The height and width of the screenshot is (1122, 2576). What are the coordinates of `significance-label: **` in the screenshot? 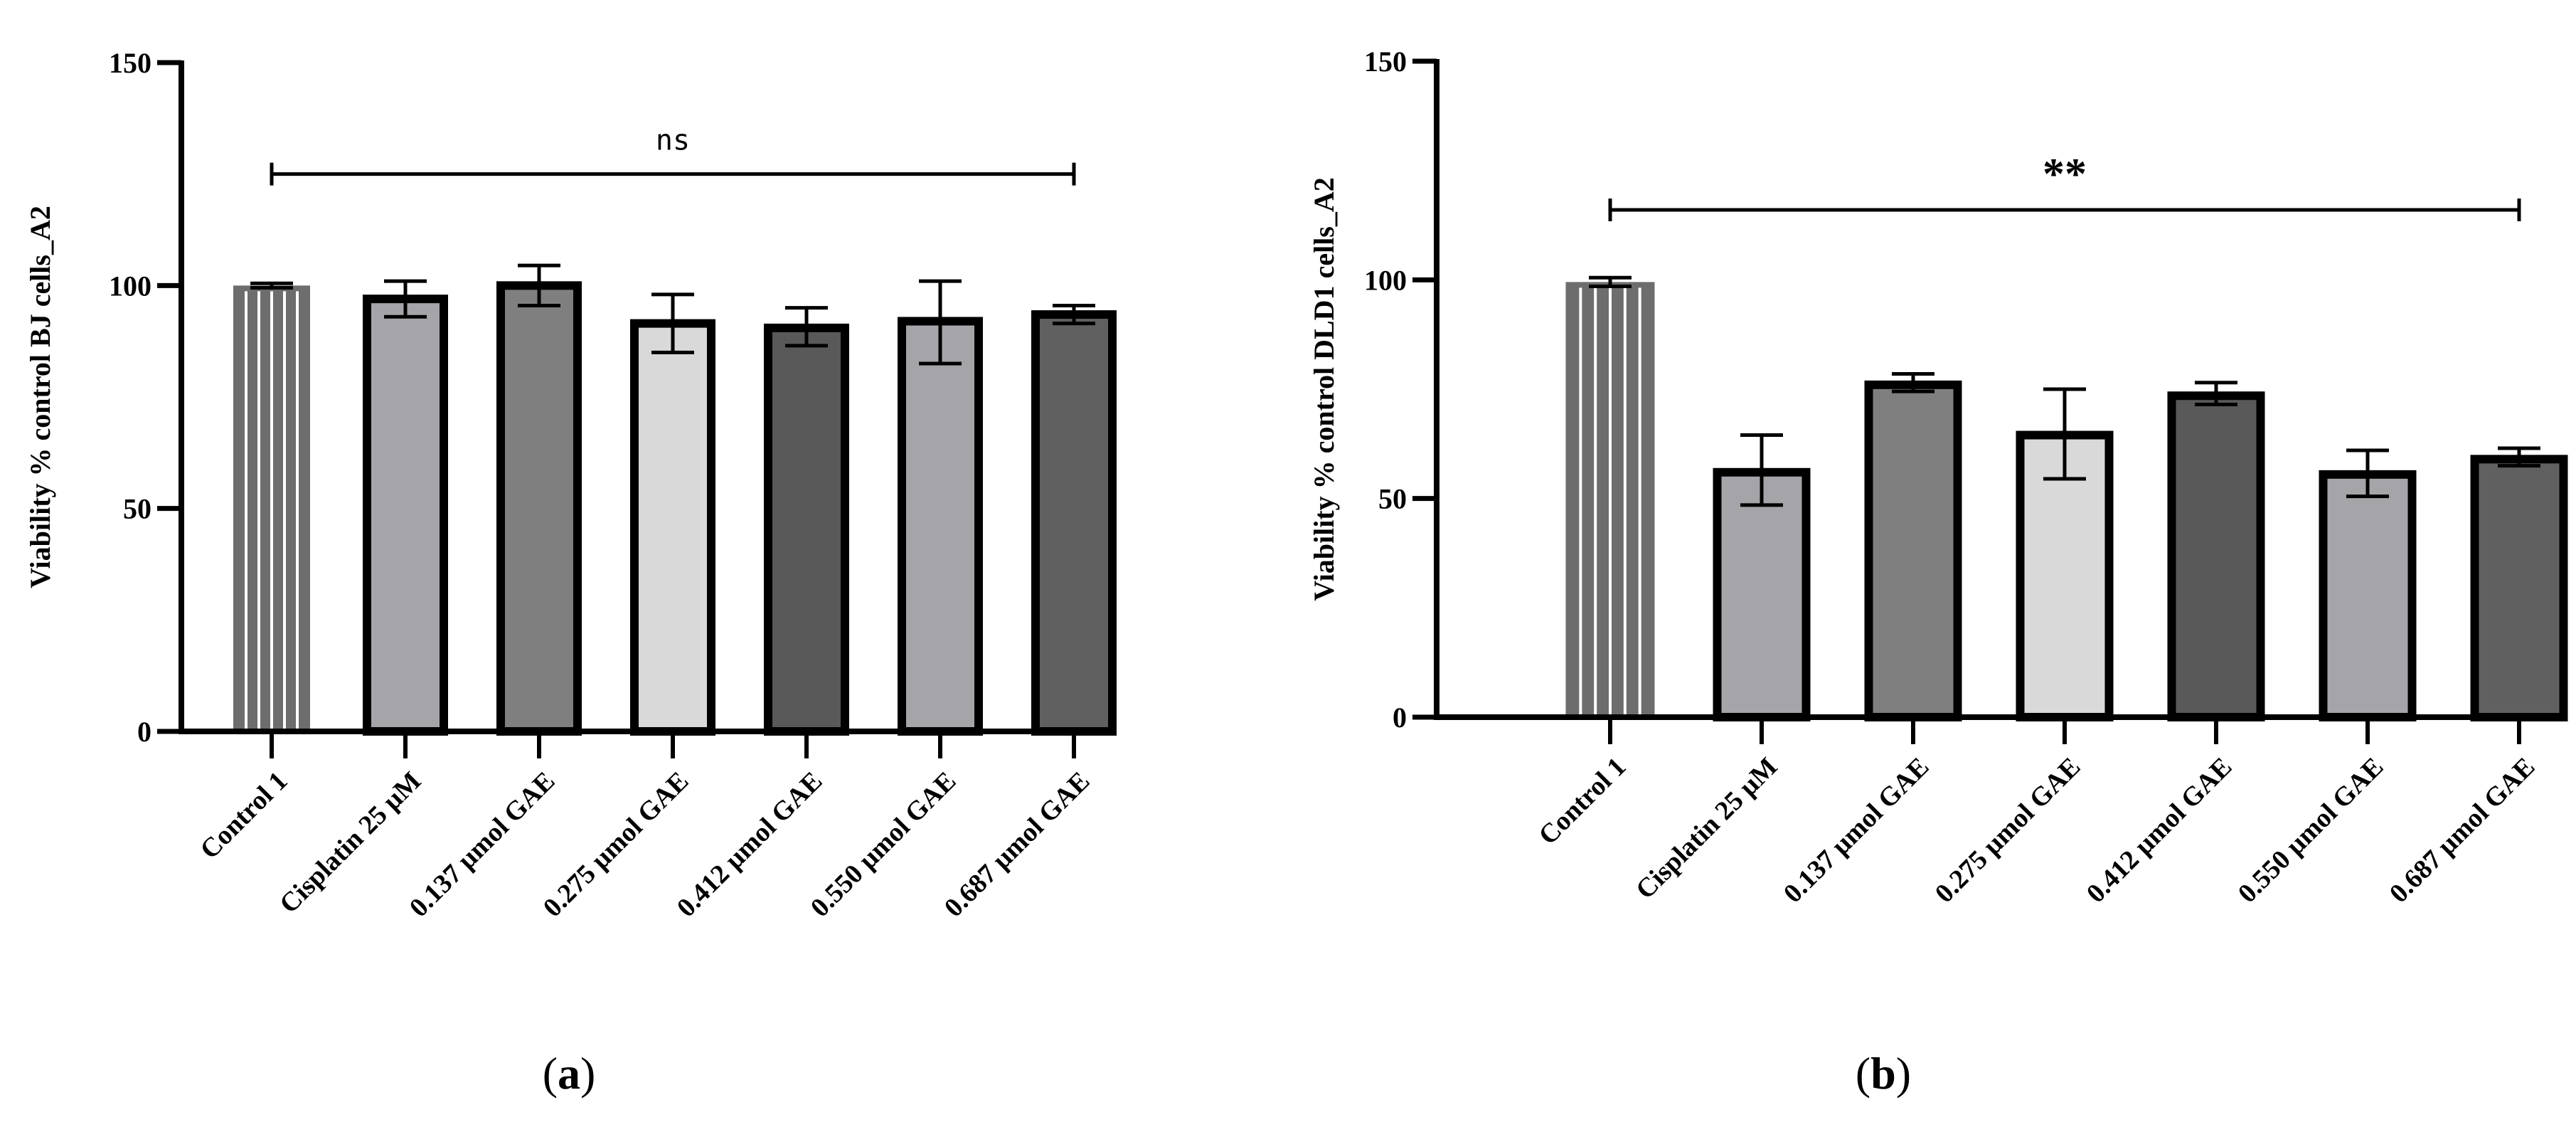 It's located at (2065, 174).